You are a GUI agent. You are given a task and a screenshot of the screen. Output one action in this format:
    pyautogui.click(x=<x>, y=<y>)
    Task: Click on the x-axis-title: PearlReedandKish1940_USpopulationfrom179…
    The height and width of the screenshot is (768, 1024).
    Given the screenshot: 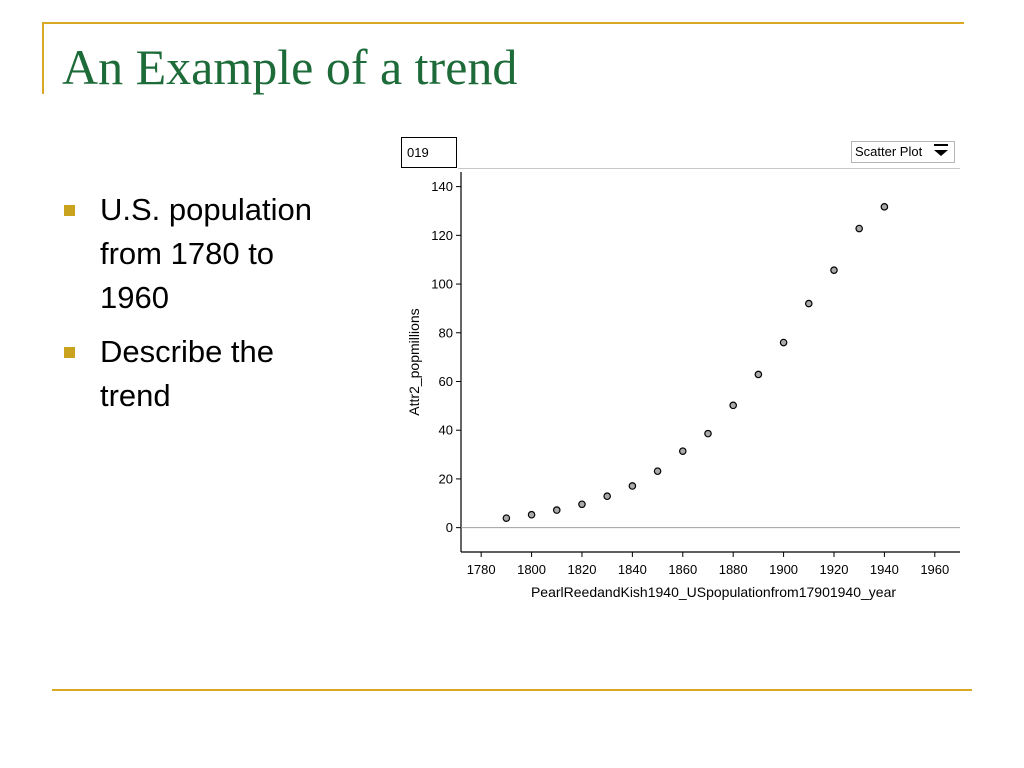 What is the action you would take?
    pyautogui.click(x=713, y=592)
    